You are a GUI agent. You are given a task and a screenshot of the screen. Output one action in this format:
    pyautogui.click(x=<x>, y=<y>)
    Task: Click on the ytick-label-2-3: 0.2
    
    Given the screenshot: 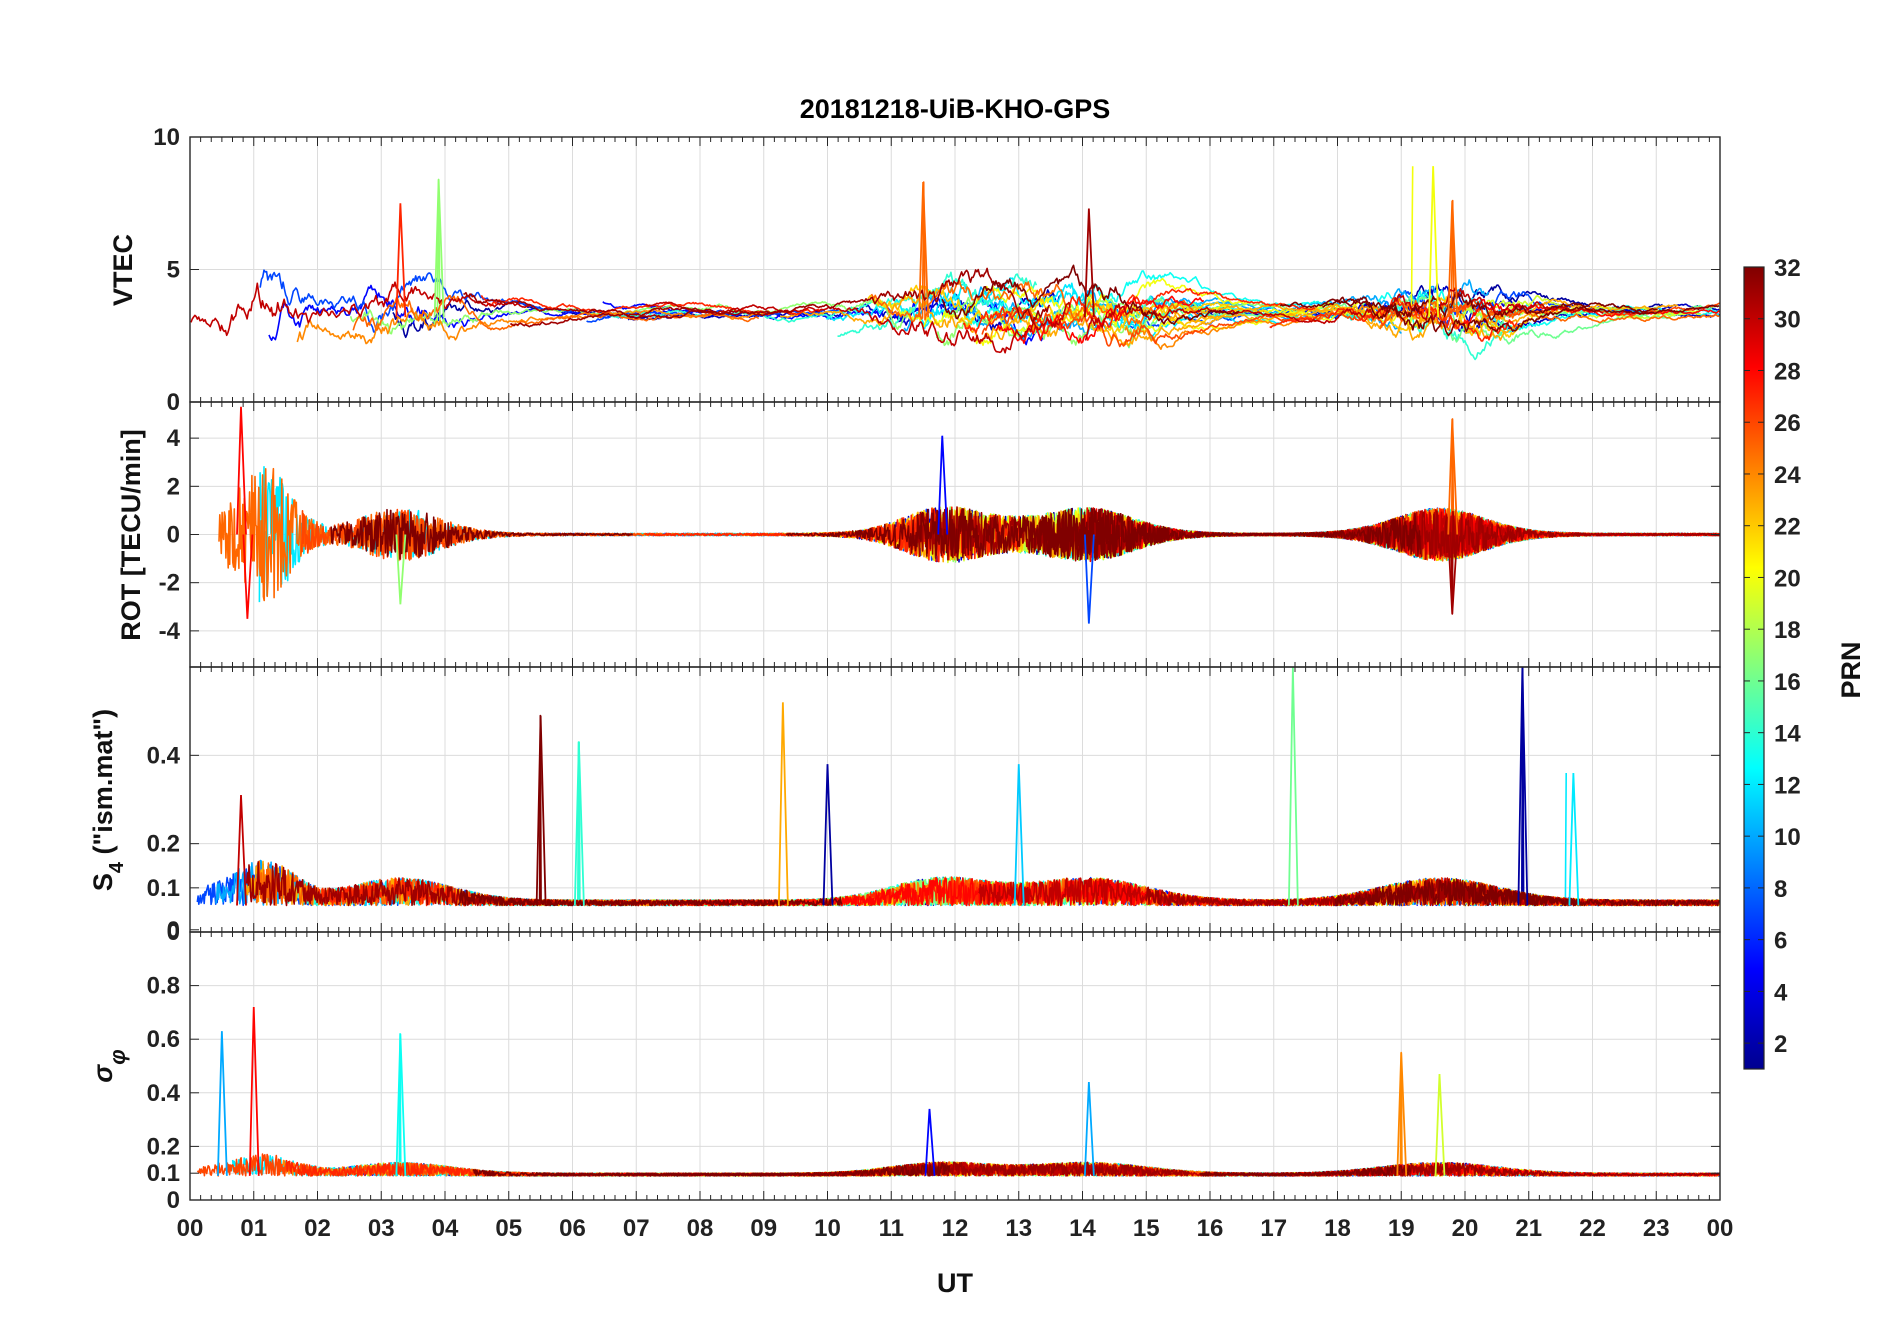 What is the action you would take?
    pyautogui.click(x=163, y=844)
    